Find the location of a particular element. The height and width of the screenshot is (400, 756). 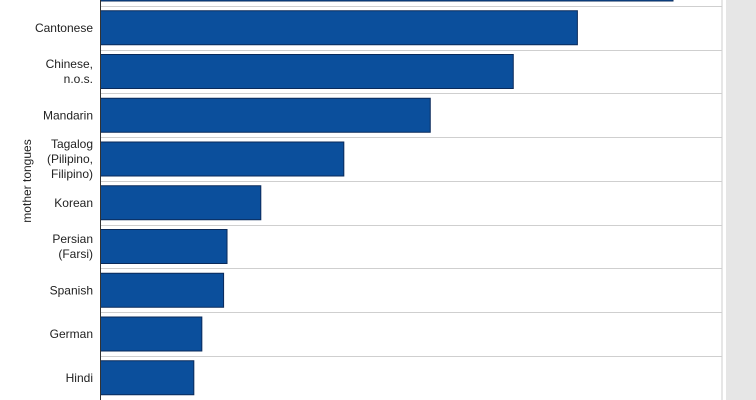

category-label: Hindi is located at coordinates (79, 378).